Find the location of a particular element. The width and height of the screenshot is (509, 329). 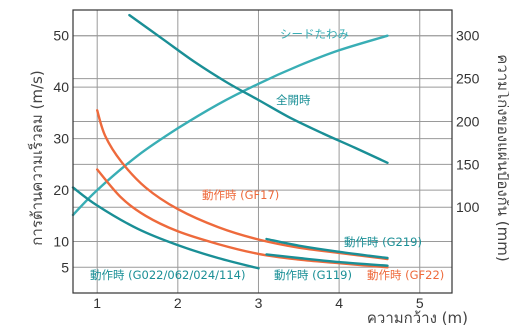

annotation-label: シードたわみ is located at coordinates (314, 34).